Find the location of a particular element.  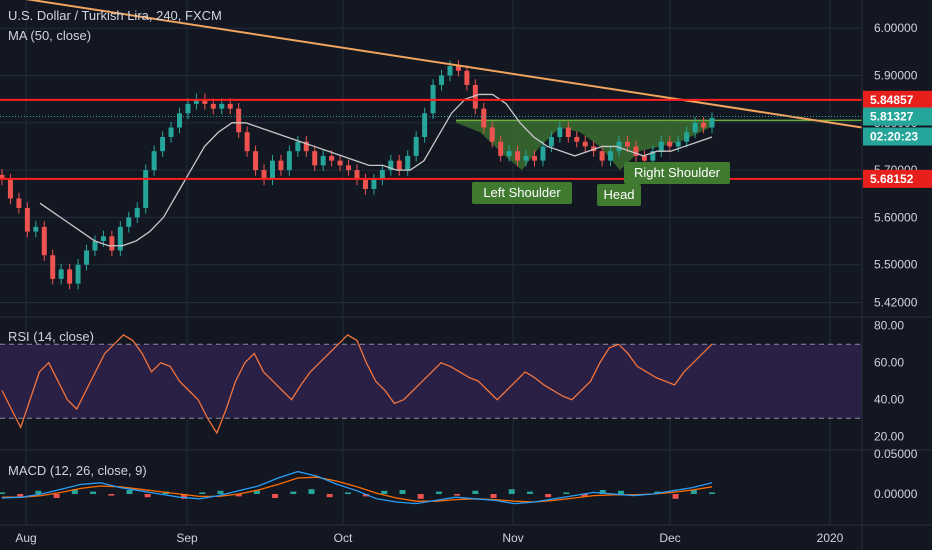

rsi-axis: 80.00 60.00 40.00 20.00 is located at coordinates (889, 381).